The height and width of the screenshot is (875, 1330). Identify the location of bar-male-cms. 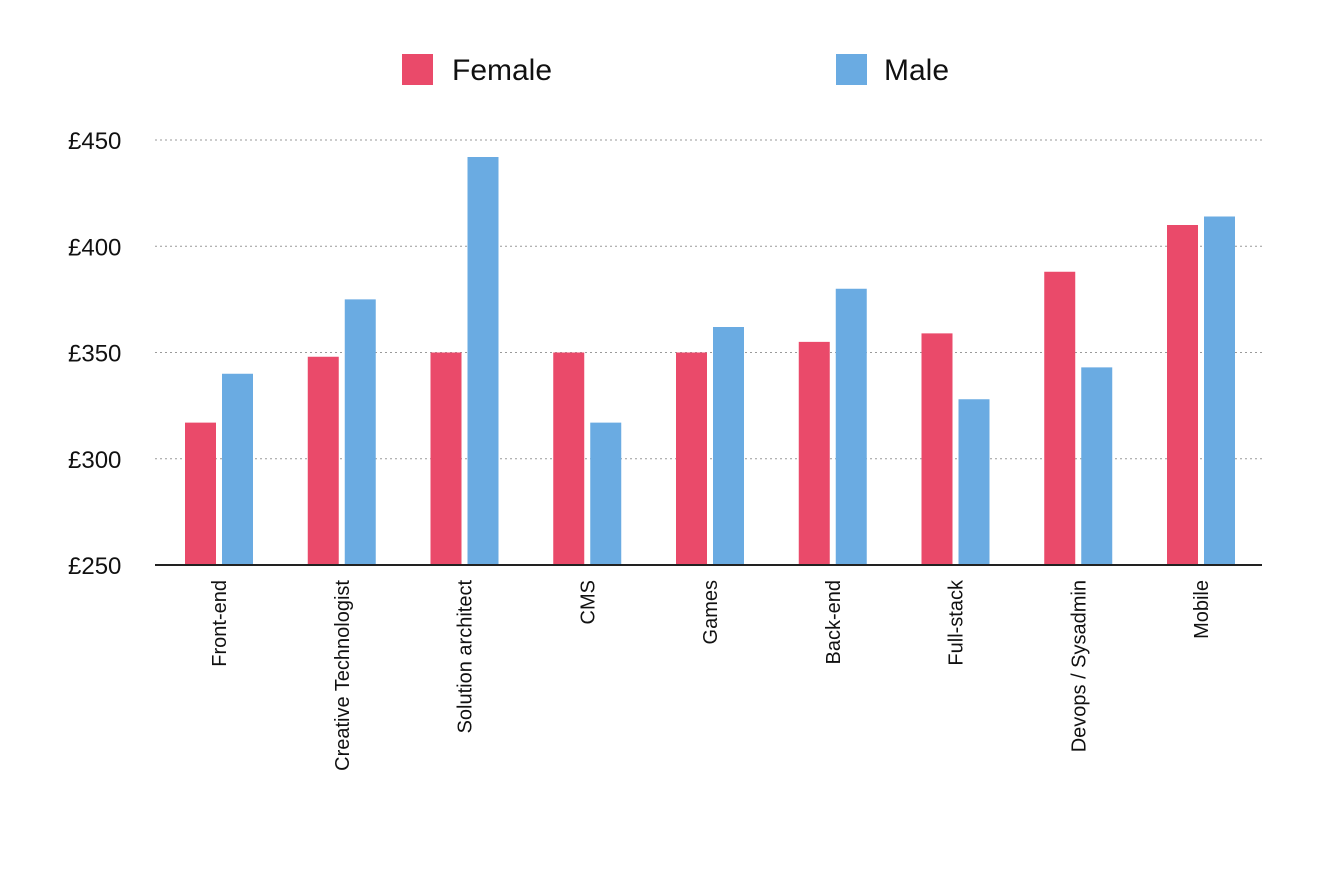
(606, 493).